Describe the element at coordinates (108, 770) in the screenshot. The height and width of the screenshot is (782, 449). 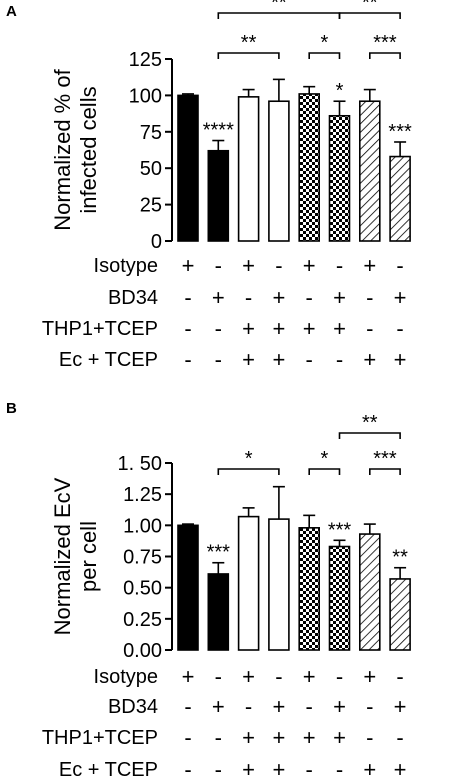
I see `panel-b-condition-label: Ec + TCEP` at that location.